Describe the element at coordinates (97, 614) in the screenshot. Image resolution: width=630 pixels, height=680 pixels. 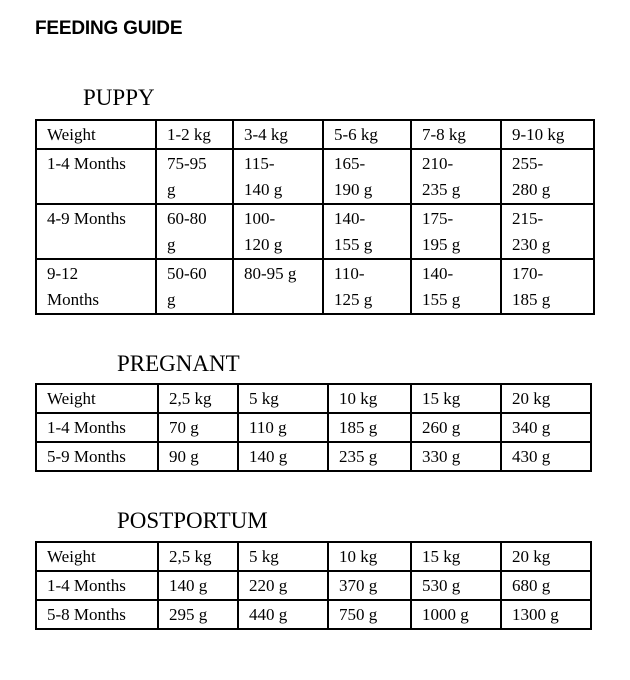
I see `row-label: 5-8 Months` at that location.